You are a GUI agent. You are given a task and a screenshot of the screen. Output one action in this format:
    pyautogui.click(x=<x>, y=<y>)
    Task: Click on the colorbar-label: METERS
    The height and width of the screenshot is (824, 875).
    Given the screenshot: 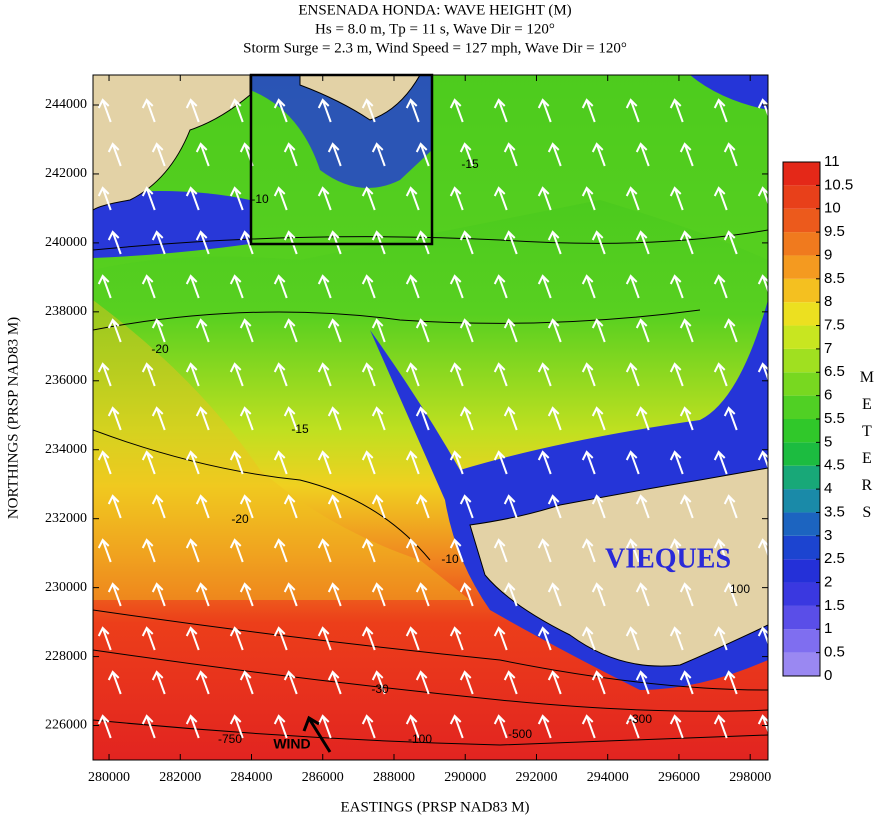 What is the action you would take?
    pyautogui.click(x=866, y=450)
    